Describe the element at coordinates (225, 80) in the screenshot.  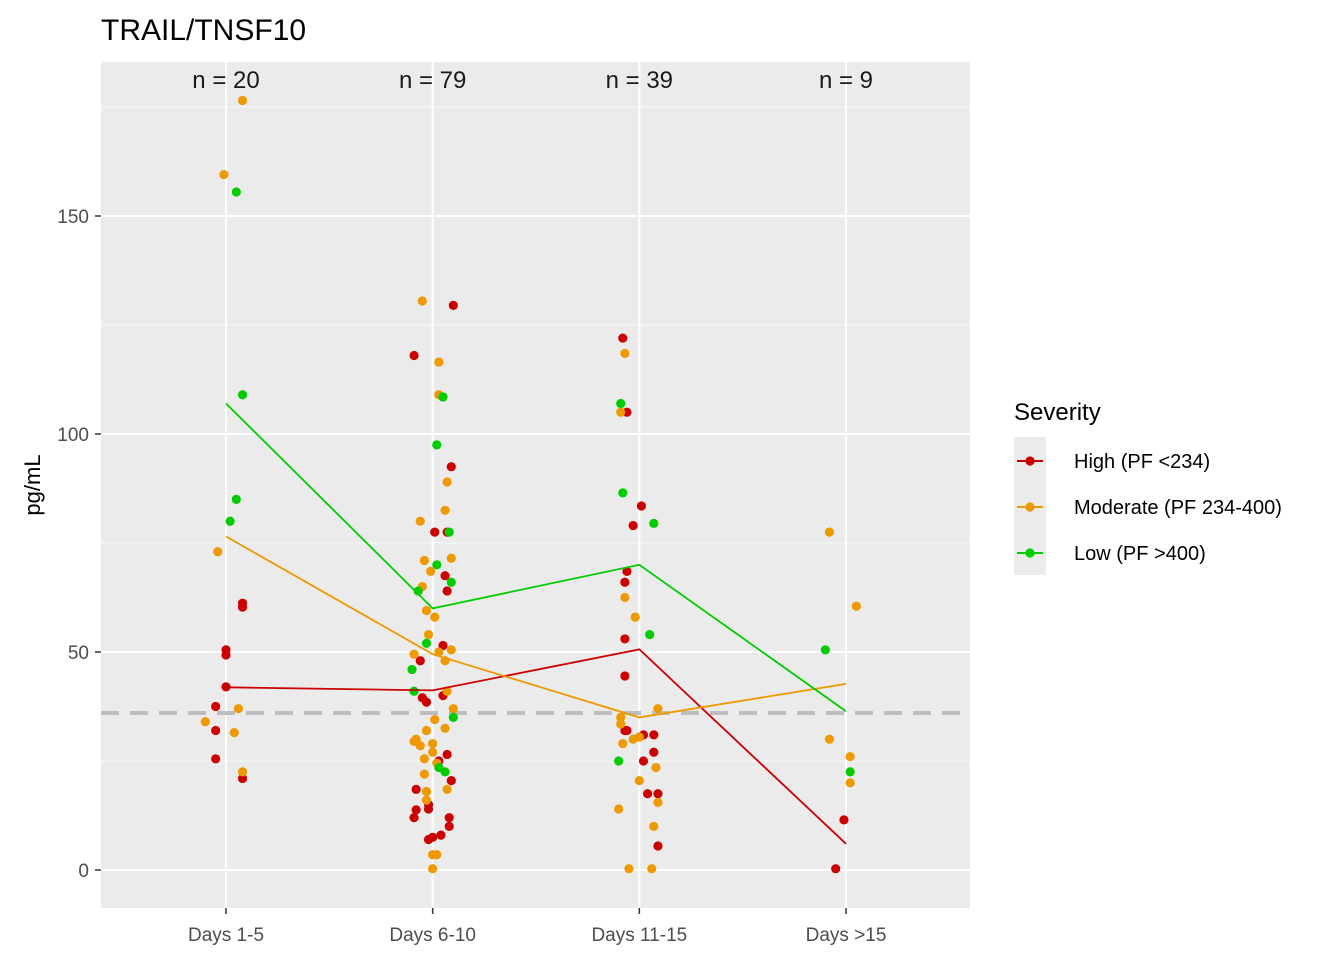
I see `n-count-label: n = 20` at that location.